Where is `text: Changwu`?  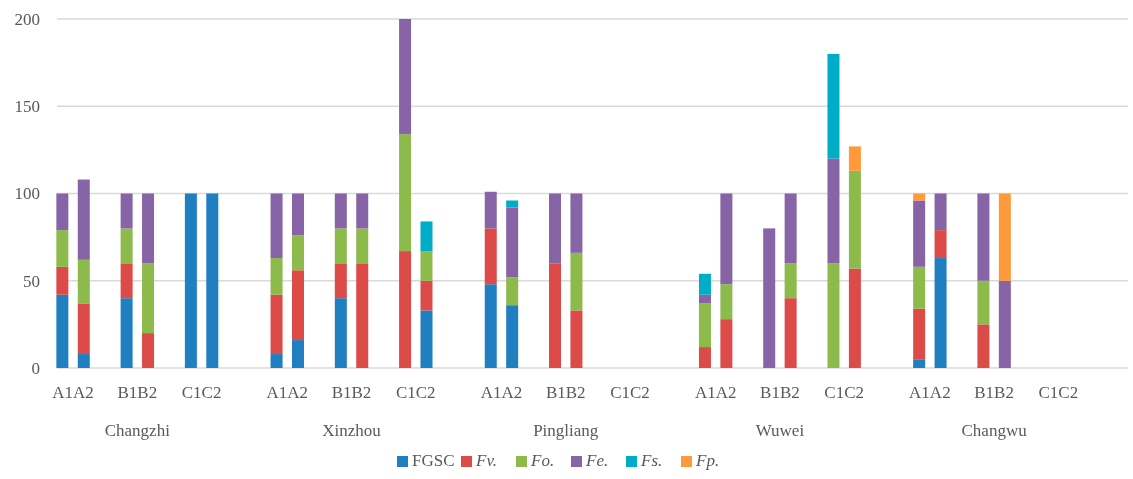
text: Changwu is located at coordinates (994, 430).